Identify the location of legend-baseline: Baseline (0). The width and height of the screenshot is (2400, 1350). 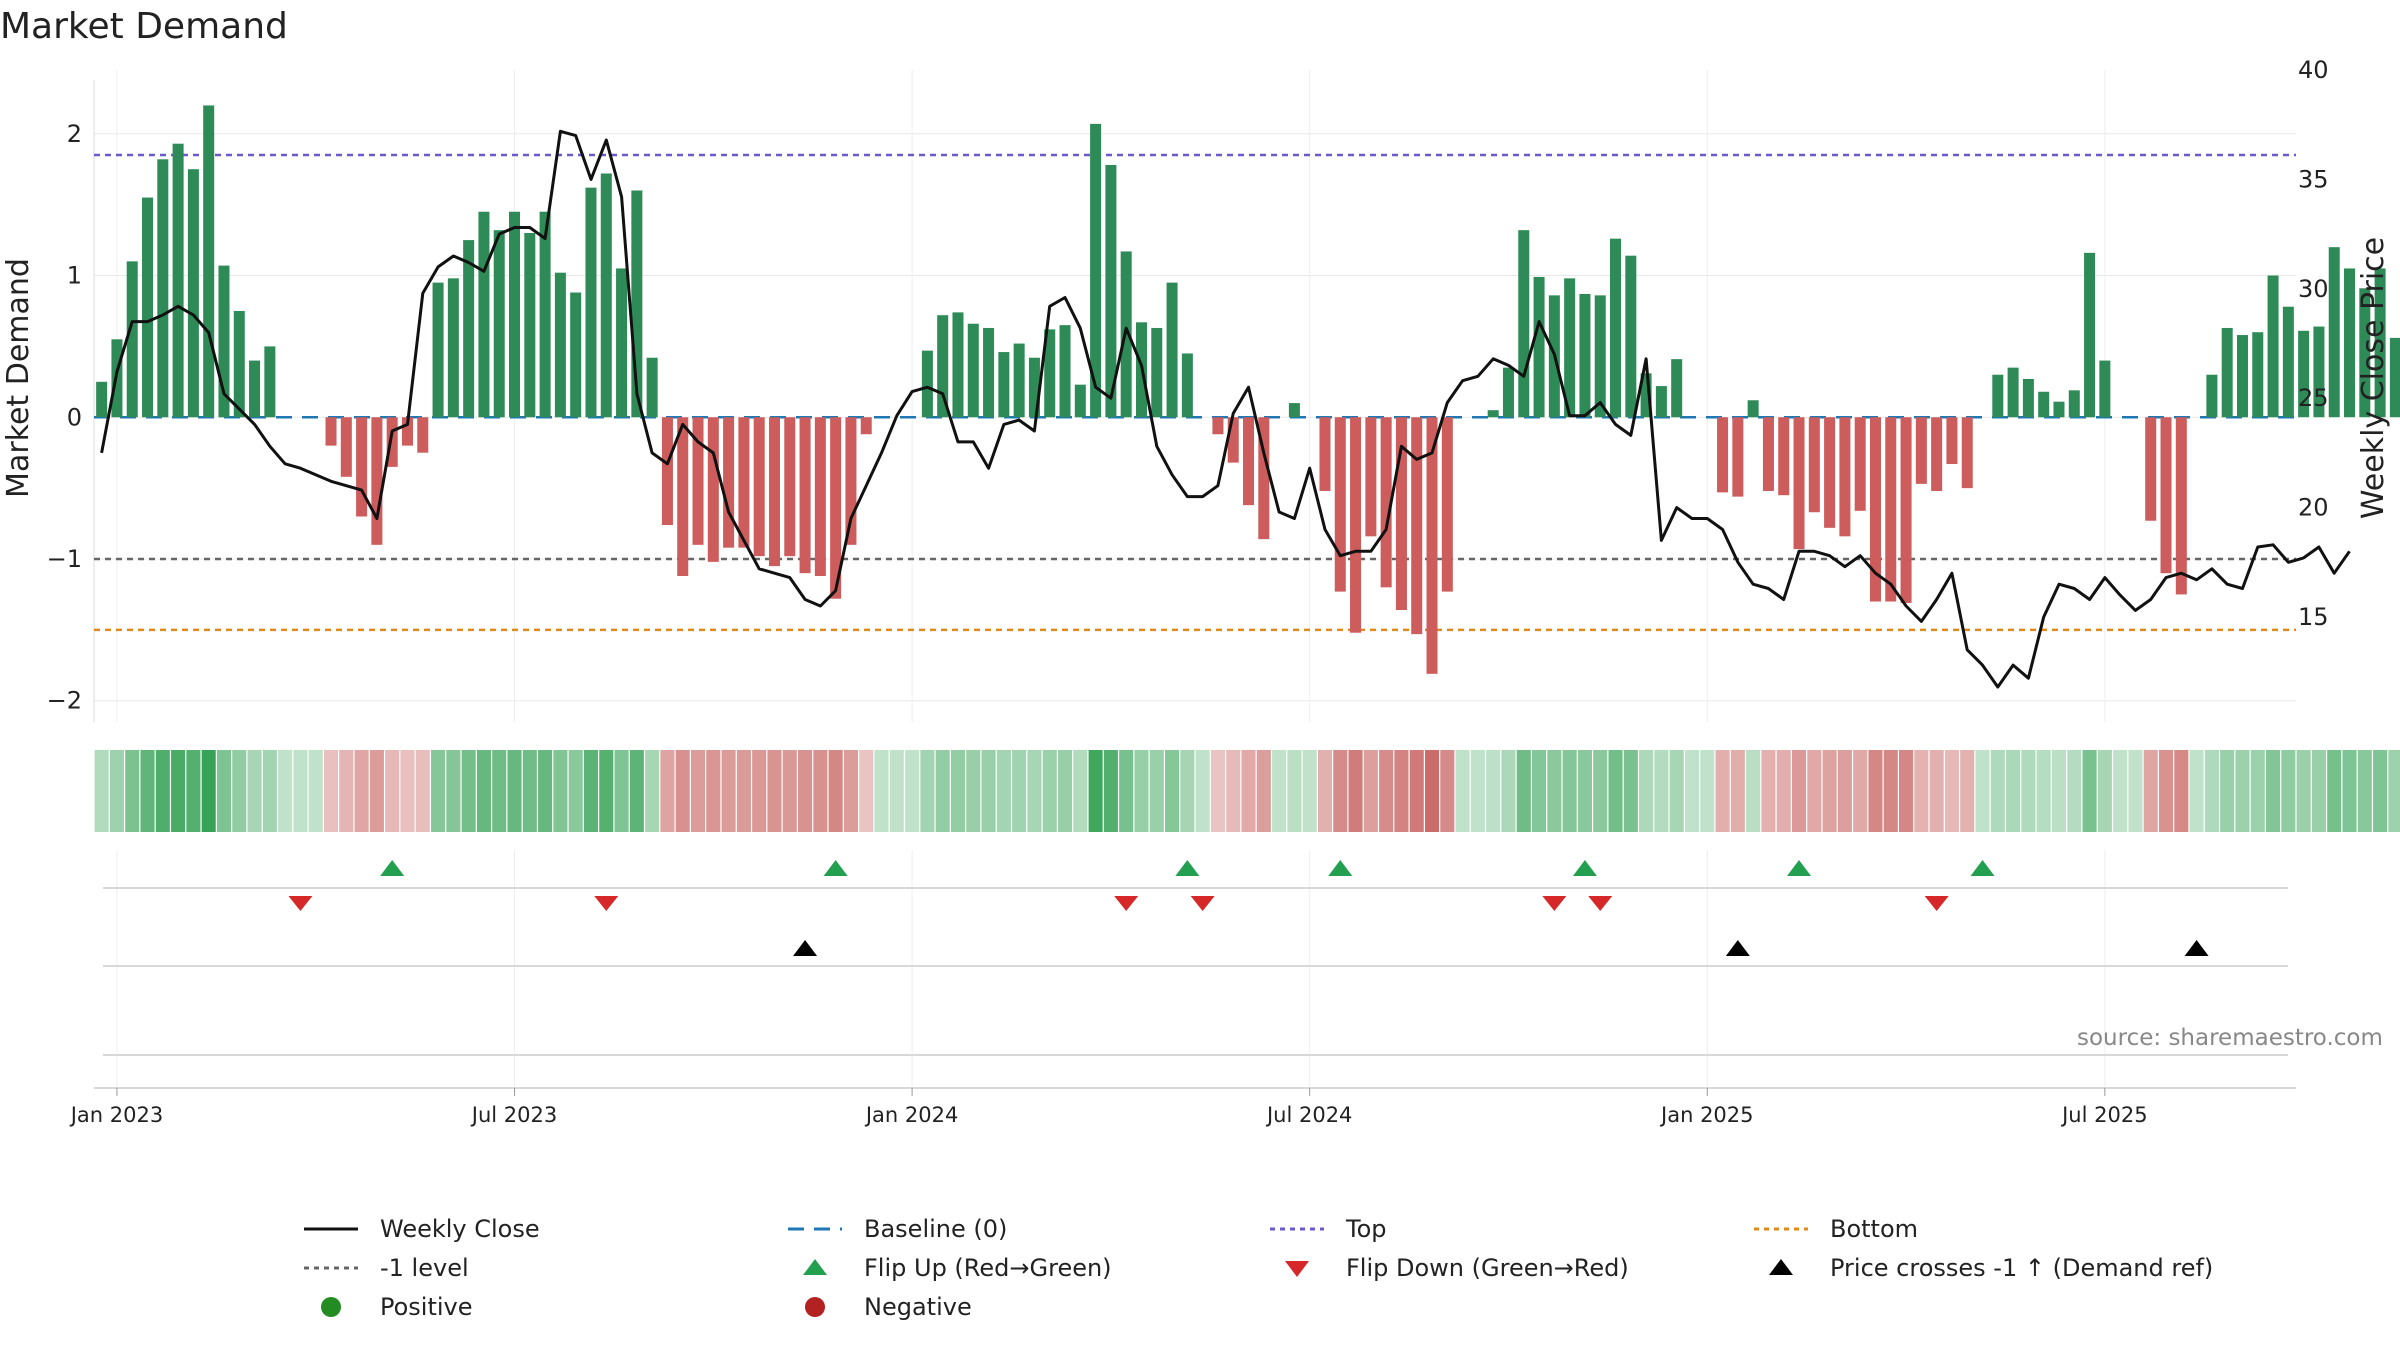
(895, 1229).